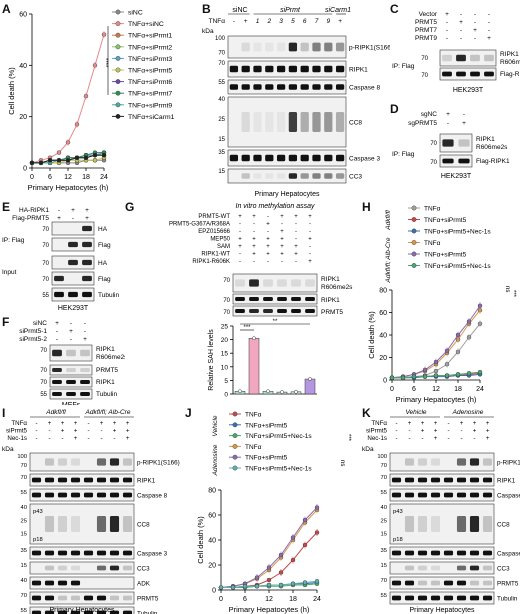 This screenshot has height=614, width=520. Describe the element at coordinates (246, 21) in the screenshot. I see `lane-label: +` at that location.